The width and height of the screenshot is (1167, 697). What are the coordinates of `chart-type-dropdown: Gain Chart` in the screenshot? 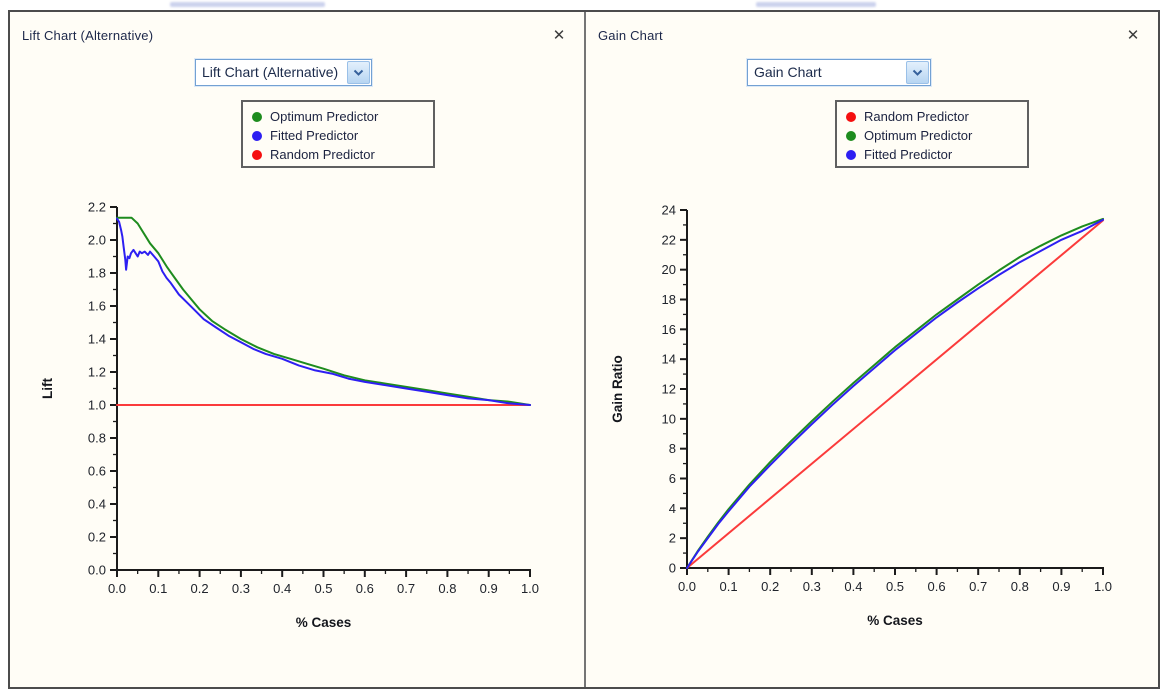 It's located at (839, 72).